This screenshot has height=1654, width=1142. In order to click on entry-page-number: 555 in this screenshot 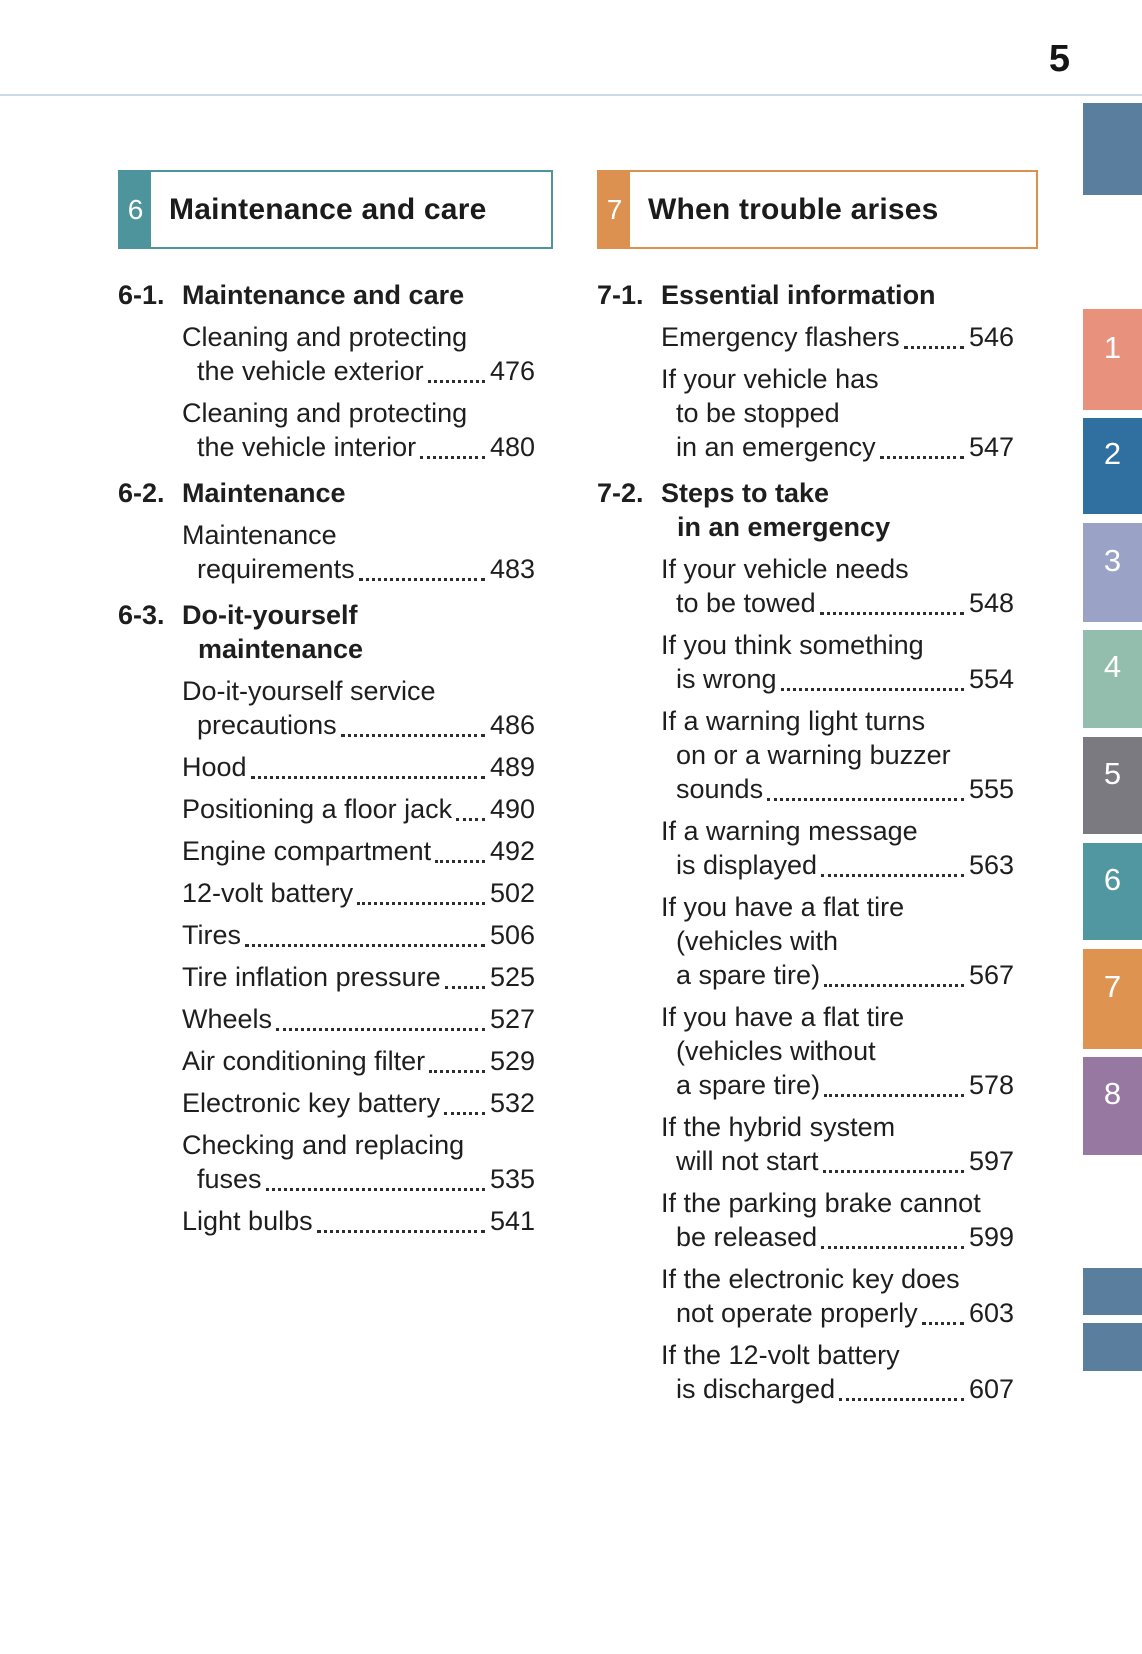, I will do `click(991, 789)`.